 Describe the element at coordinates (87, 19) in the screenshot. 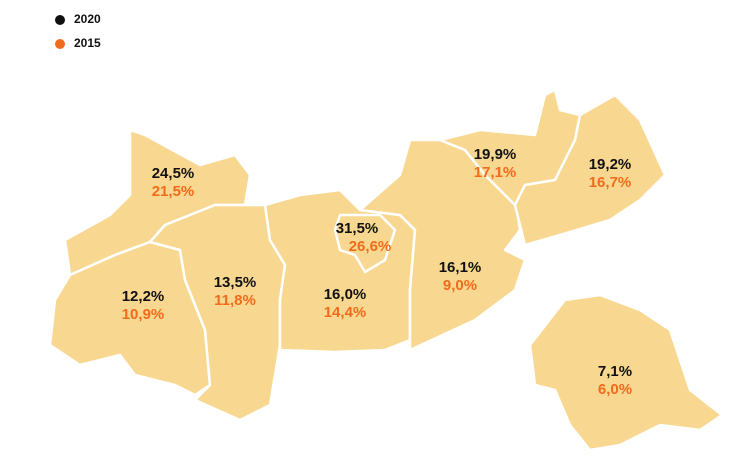

I see `legend-label: 2020` at that location.